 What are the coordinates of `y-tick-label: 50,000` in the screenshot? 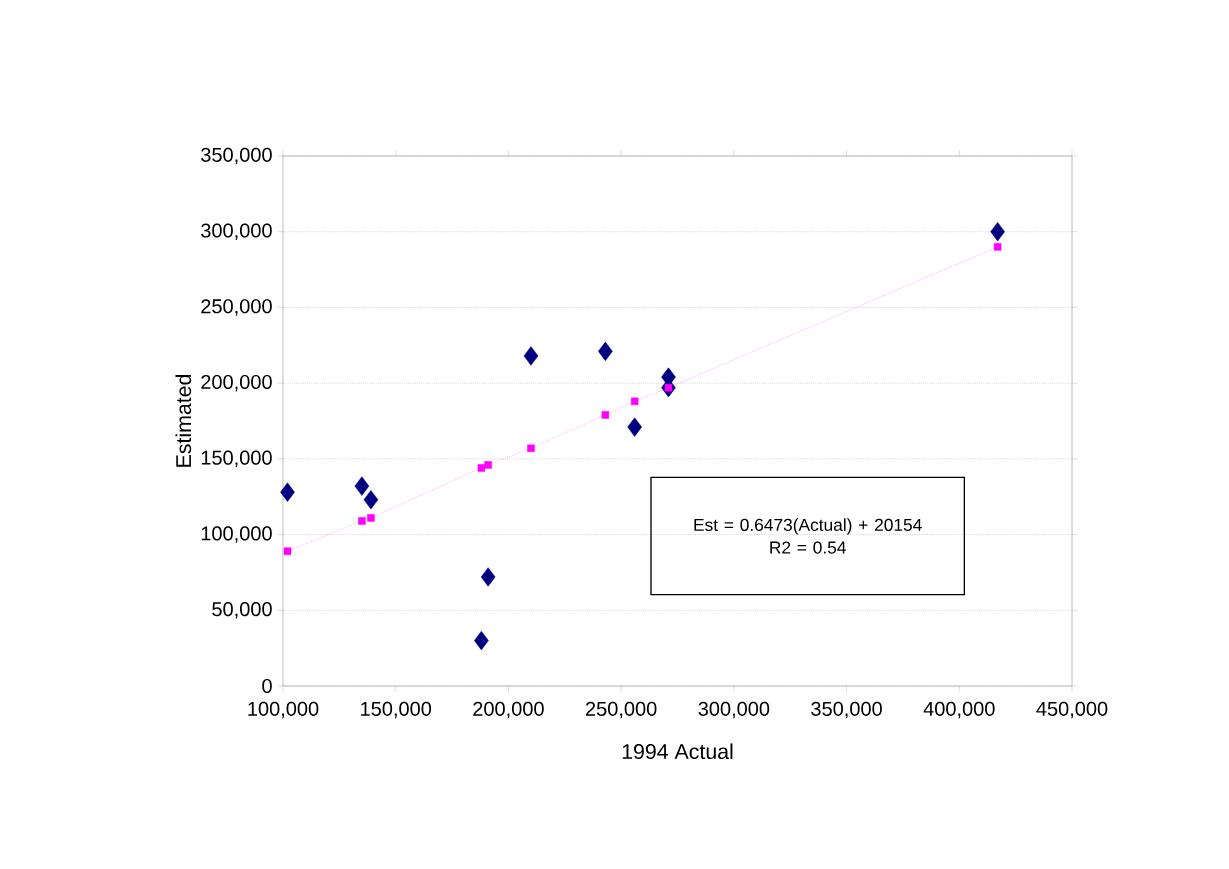 It's located at (242, 610).